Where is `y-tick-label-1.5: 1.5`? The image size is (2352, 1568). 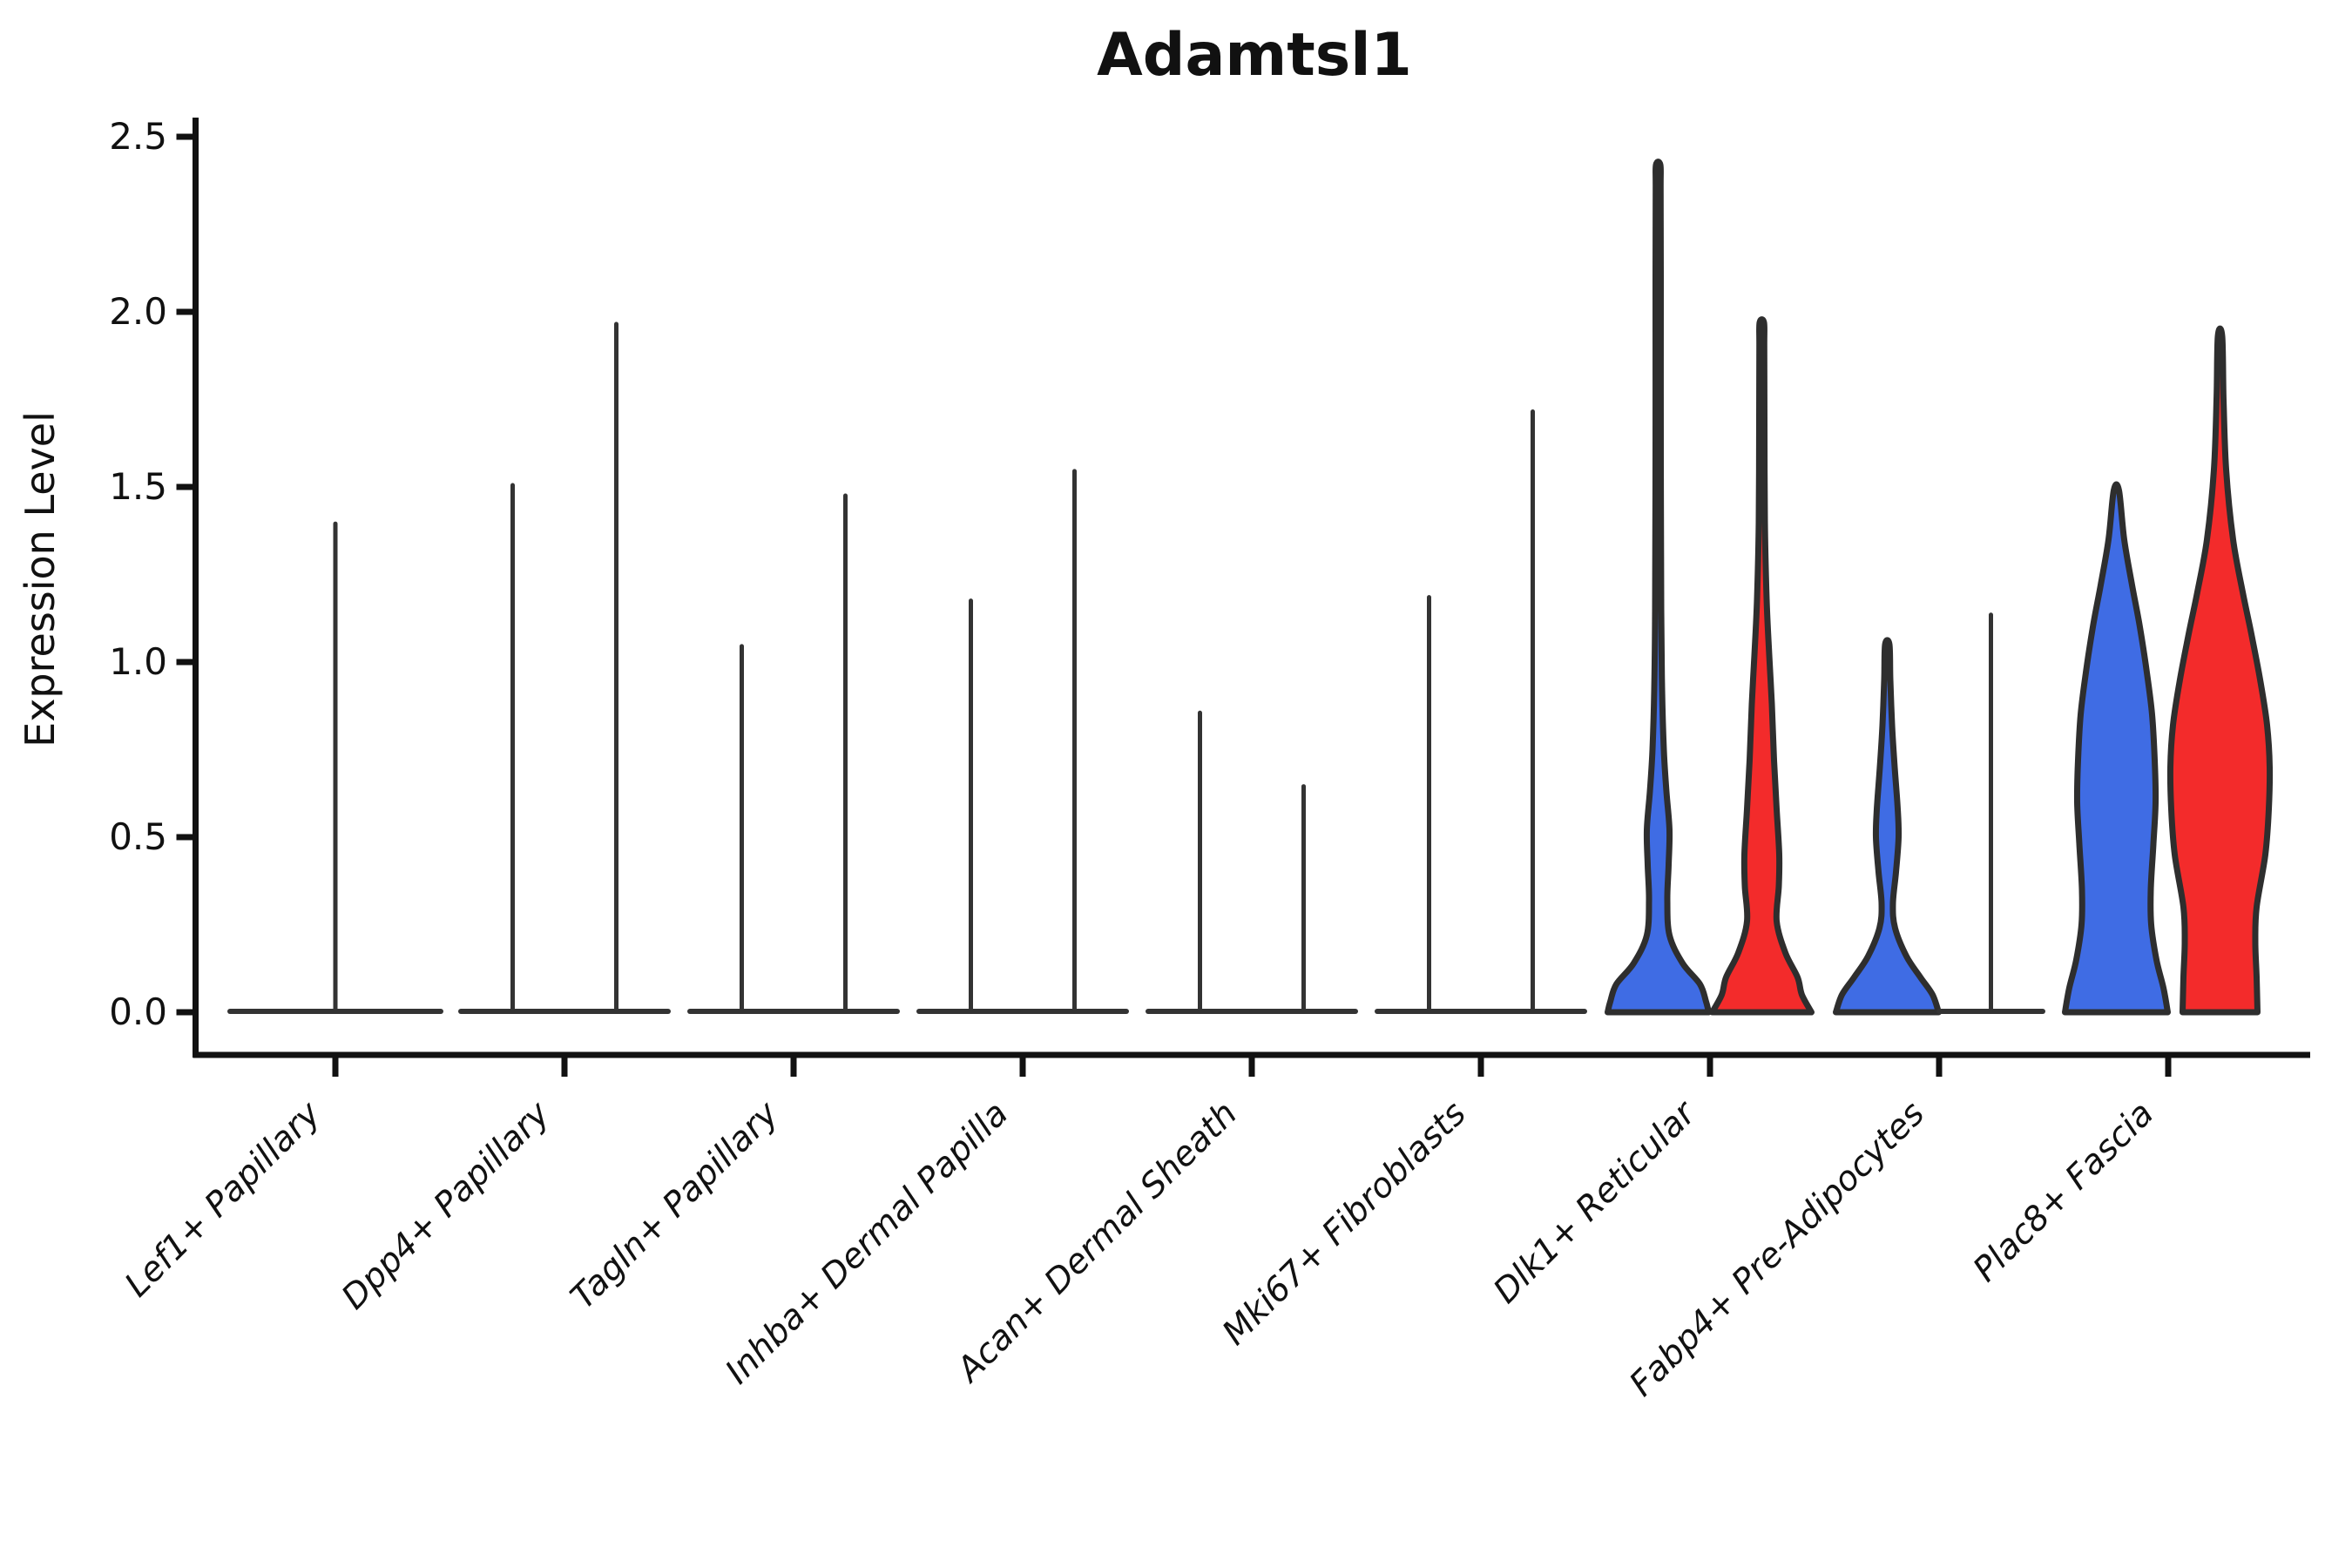
y-tick-label-1.5: 1.5 is located at coordinates (138, 486).